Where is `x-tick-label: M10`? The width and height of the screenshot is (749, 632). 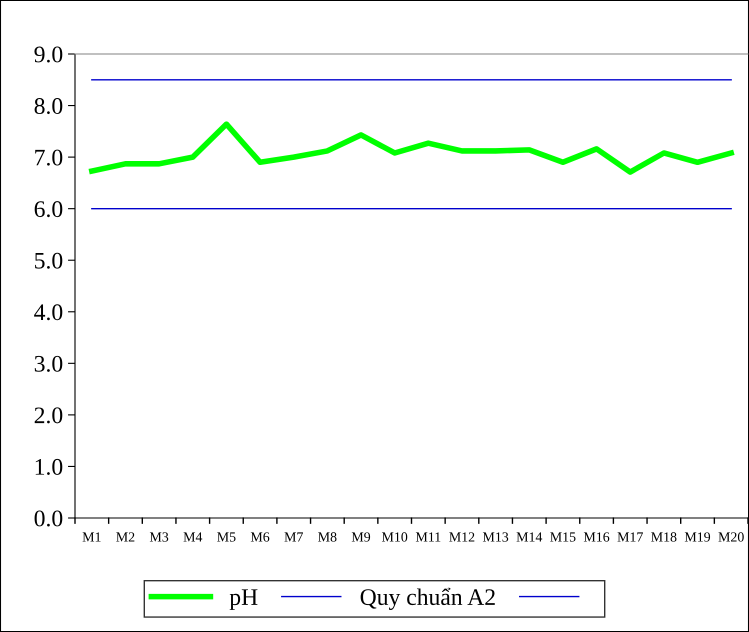 x-tick-label: M10 is located at coordinates (395, 537).